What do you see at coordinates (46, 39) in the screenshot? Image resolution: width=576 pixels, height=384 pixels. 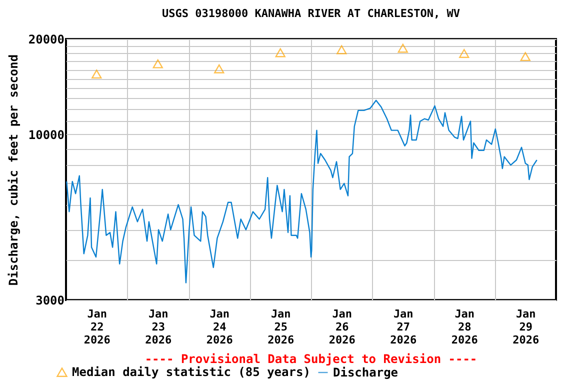 I see `y-tick-label: 20000` at bounding box center [46, 39].